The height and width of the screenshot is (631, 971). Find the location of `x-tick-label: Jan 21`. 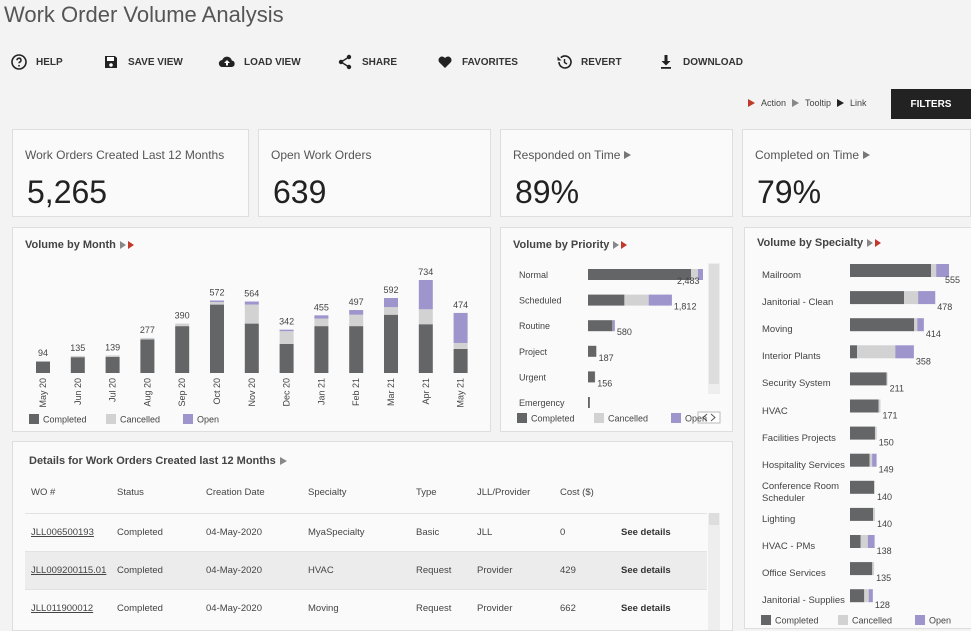

x-tick-label: Jan 21 is located at coordinates (321, 391).